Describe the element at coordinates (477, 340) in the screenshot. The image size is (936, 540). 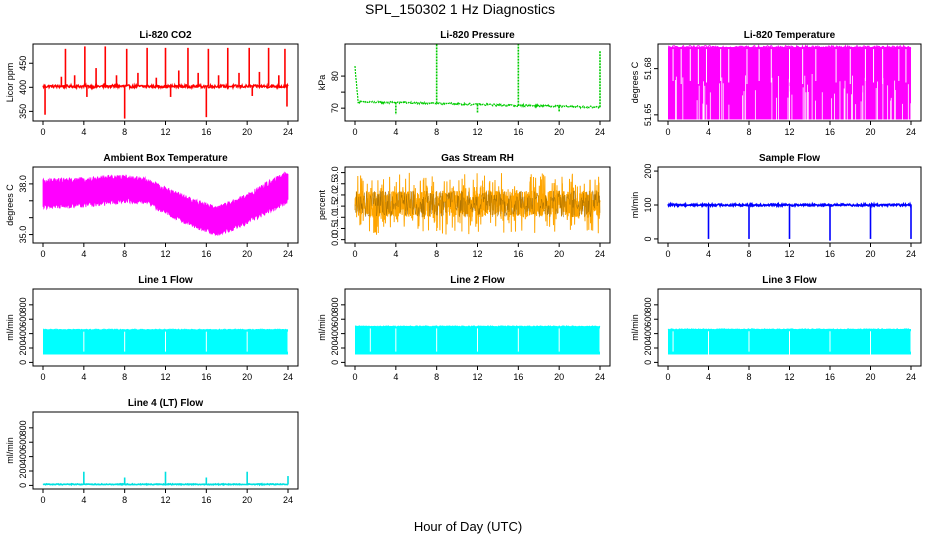
I see `series-line2` at that location.